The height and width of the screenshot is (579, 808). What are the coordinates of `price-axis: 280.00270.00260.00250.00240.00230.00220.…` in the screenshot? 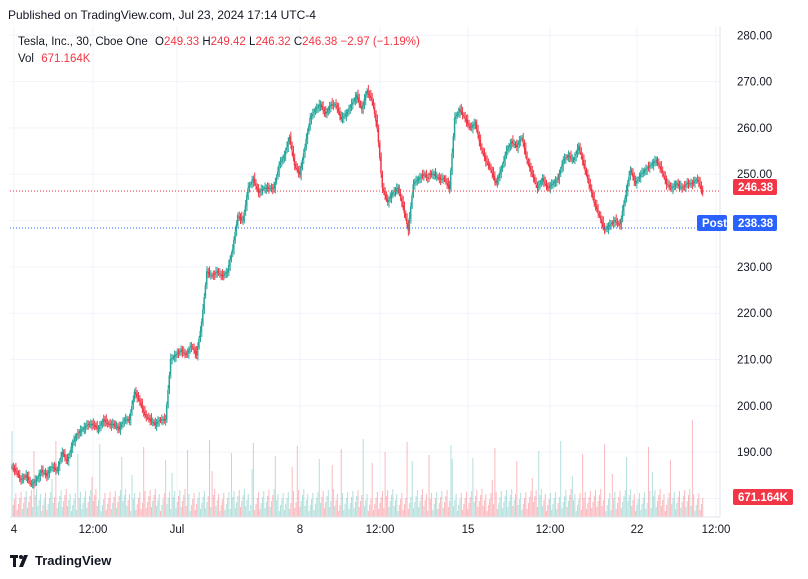 It's located at (754, 267).